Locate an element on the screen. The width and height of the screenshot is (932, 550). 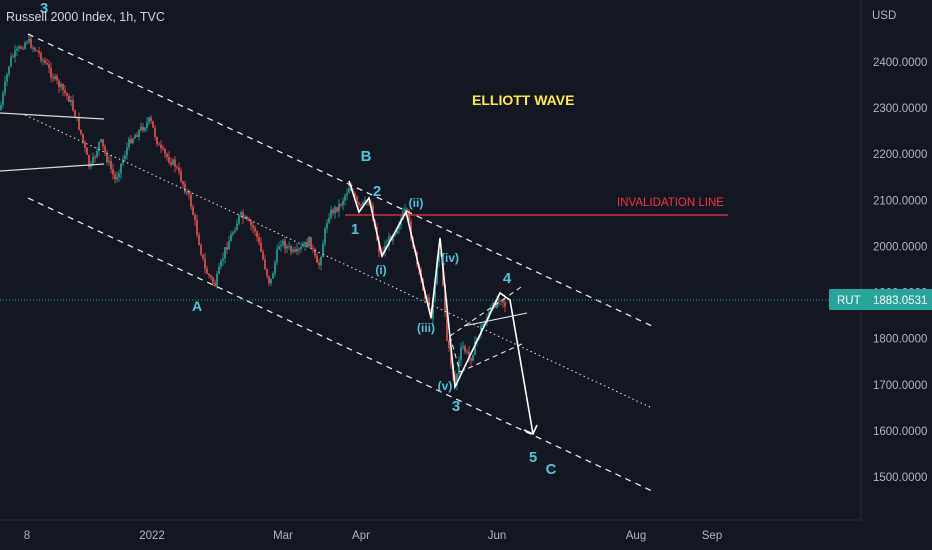
x-tick-label: Sep is located at coordinates (712, 536).